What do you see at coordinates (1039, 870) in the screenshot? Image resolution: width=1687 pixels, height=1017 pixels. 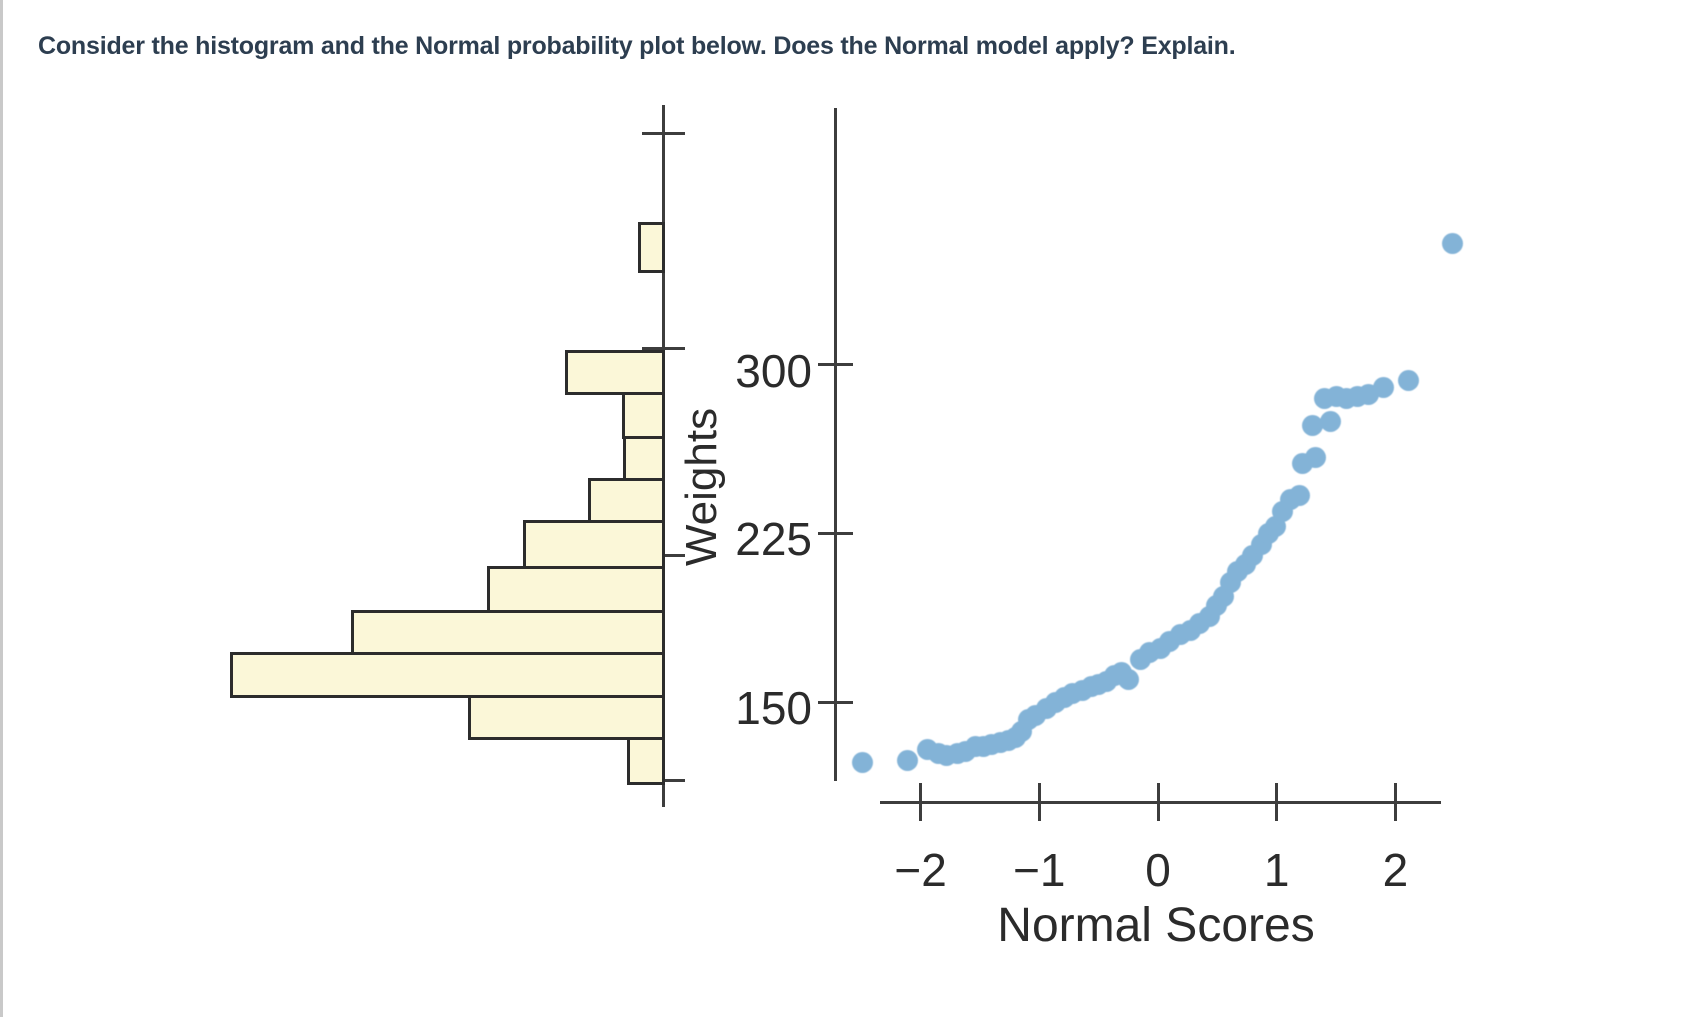 I see `qq-x-tick-label: −1` at bounding box center [1039, 870].